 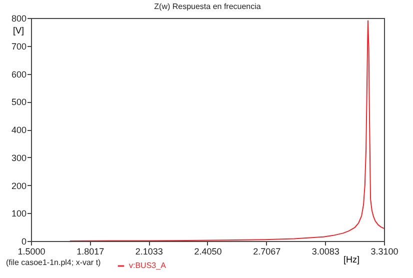 What do you see at coordinates (18, 130) in the screenshot?
I see `y-tick-label: 400` at bounding box center [18, 130].